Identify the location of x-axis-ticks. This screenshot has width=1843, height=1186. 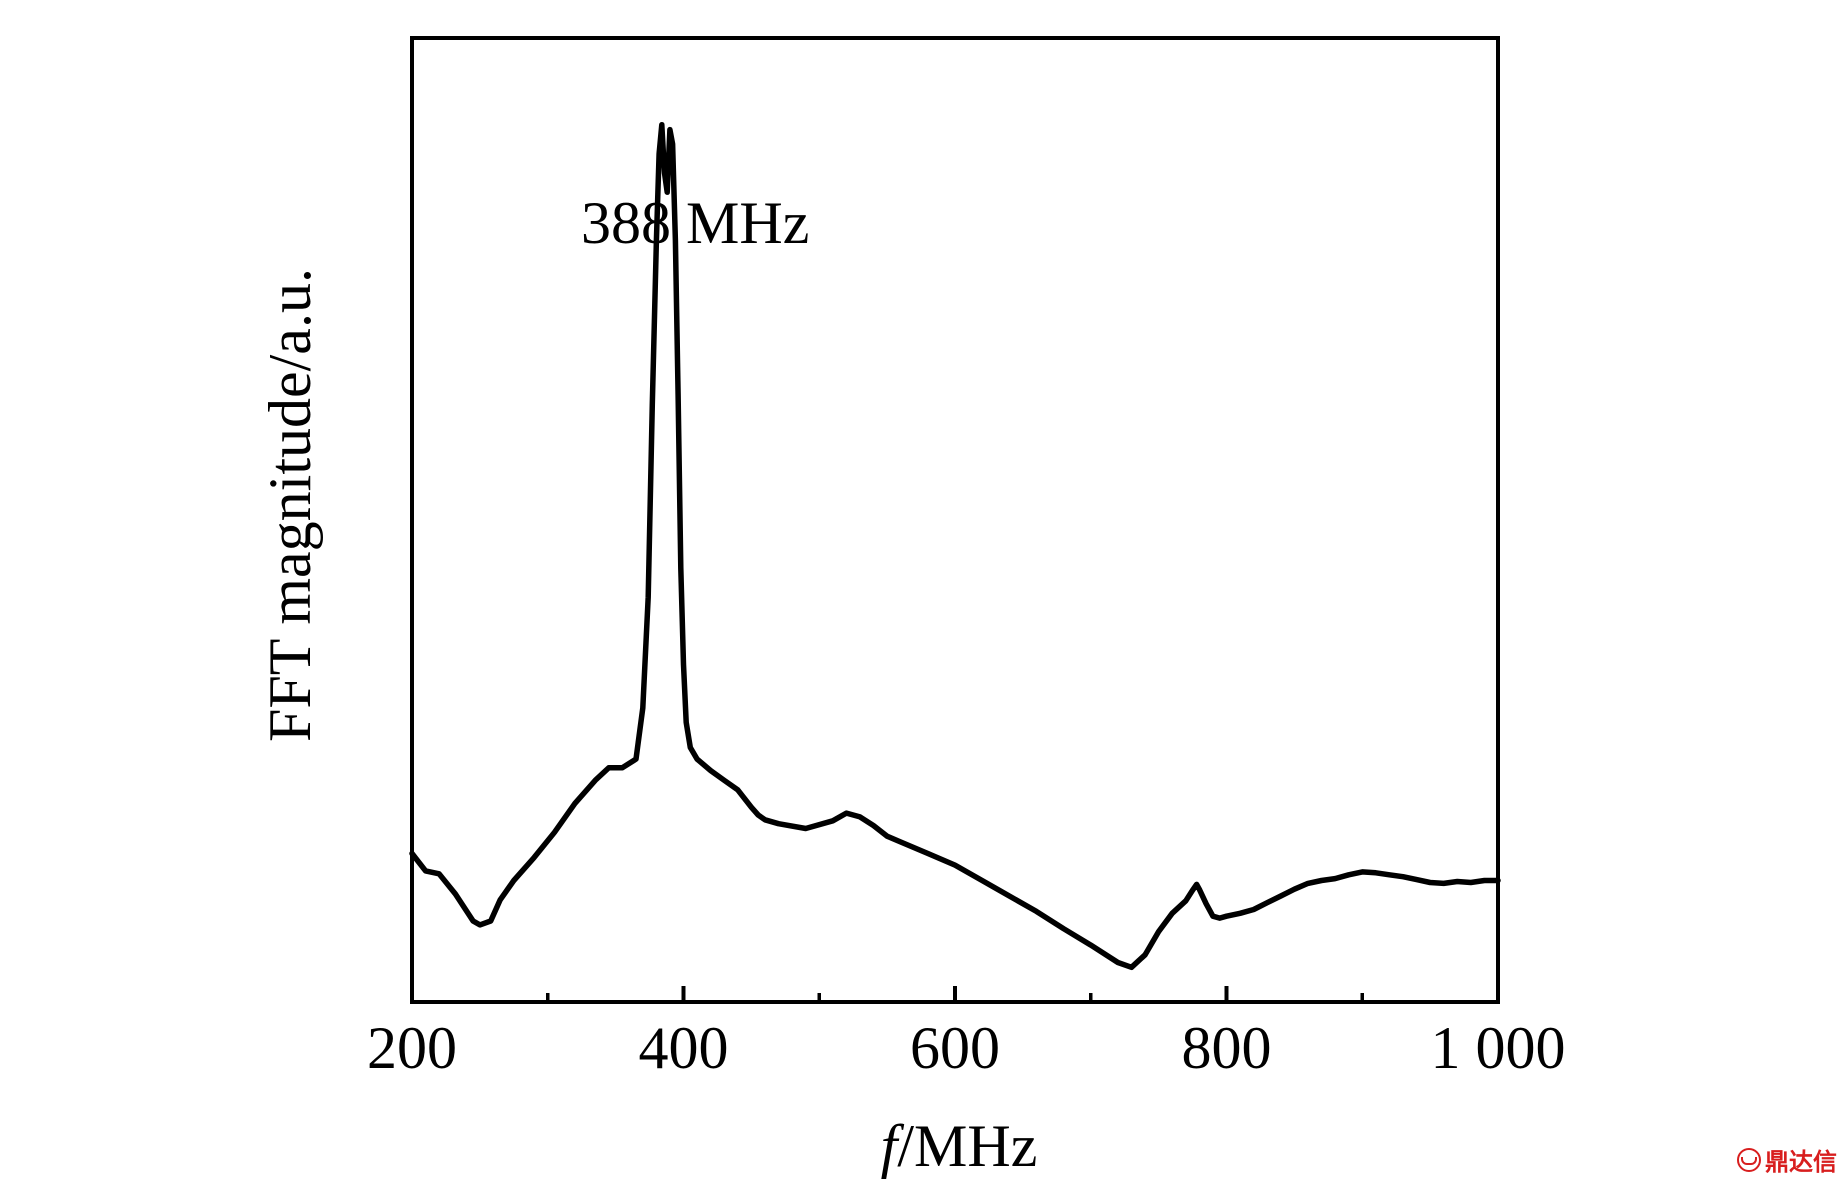
(955, 994).